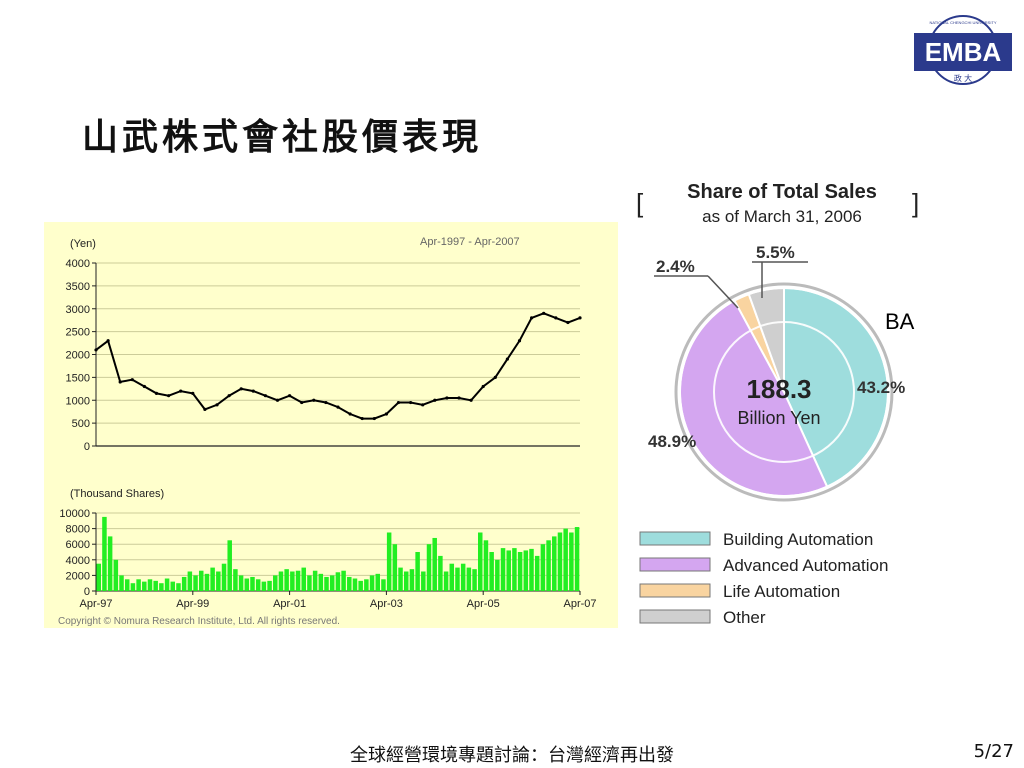 The image size is (1024, 768). What do you see at coordinates (78, 561) in the screenshot?
I see `volume-tick-label: 4000` at bounding box center [78, 561].